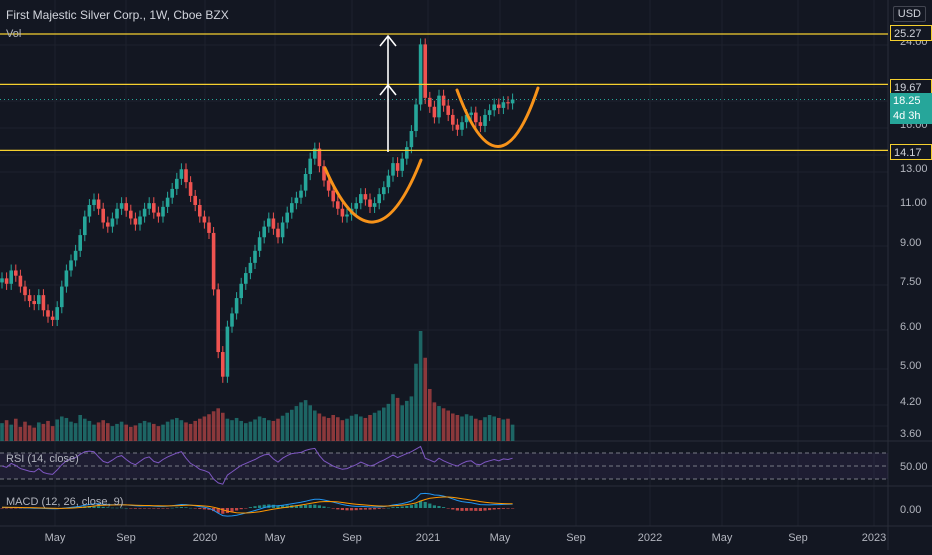  I want to click on macd-label: MACD (12, 26, close, 9), so click(65, 502).